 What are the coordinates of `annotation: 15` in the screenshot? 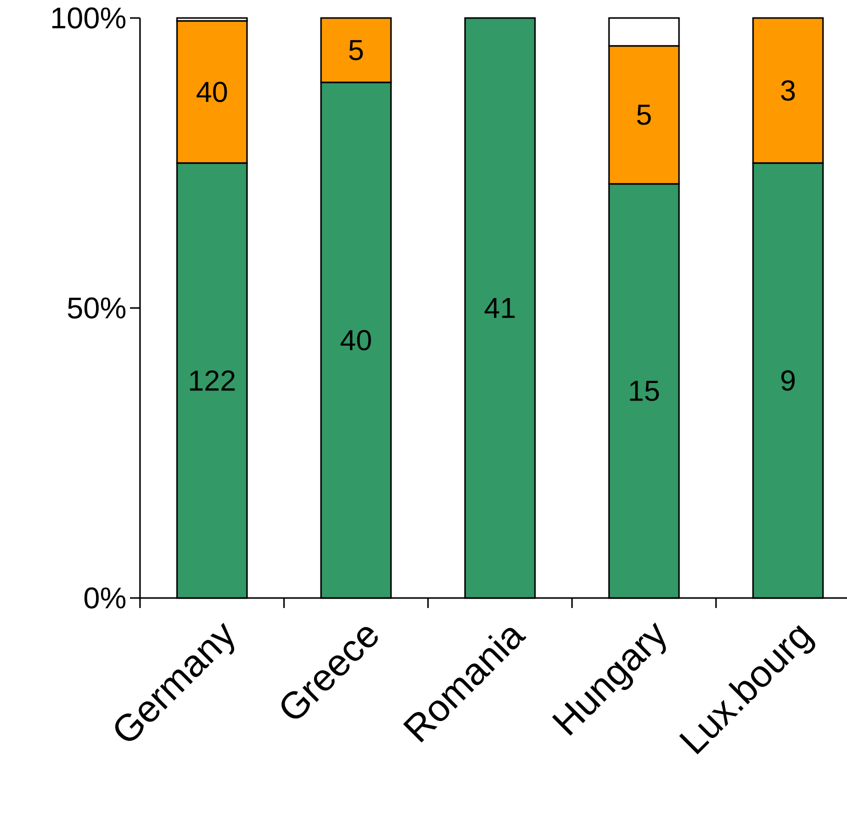 It's located at (644, 391).